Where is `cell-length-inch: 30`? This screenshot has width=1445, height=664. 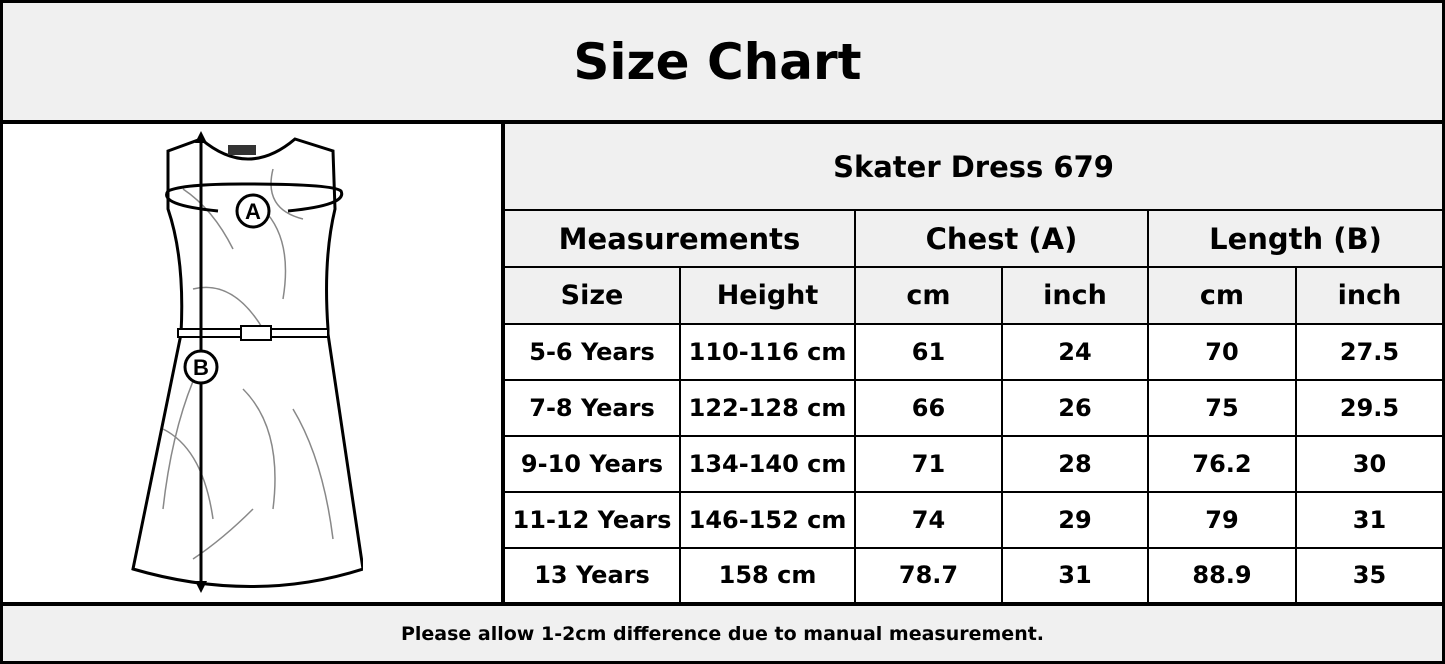
cell-length-inch: 30 is located at coordinates (1368, 463).